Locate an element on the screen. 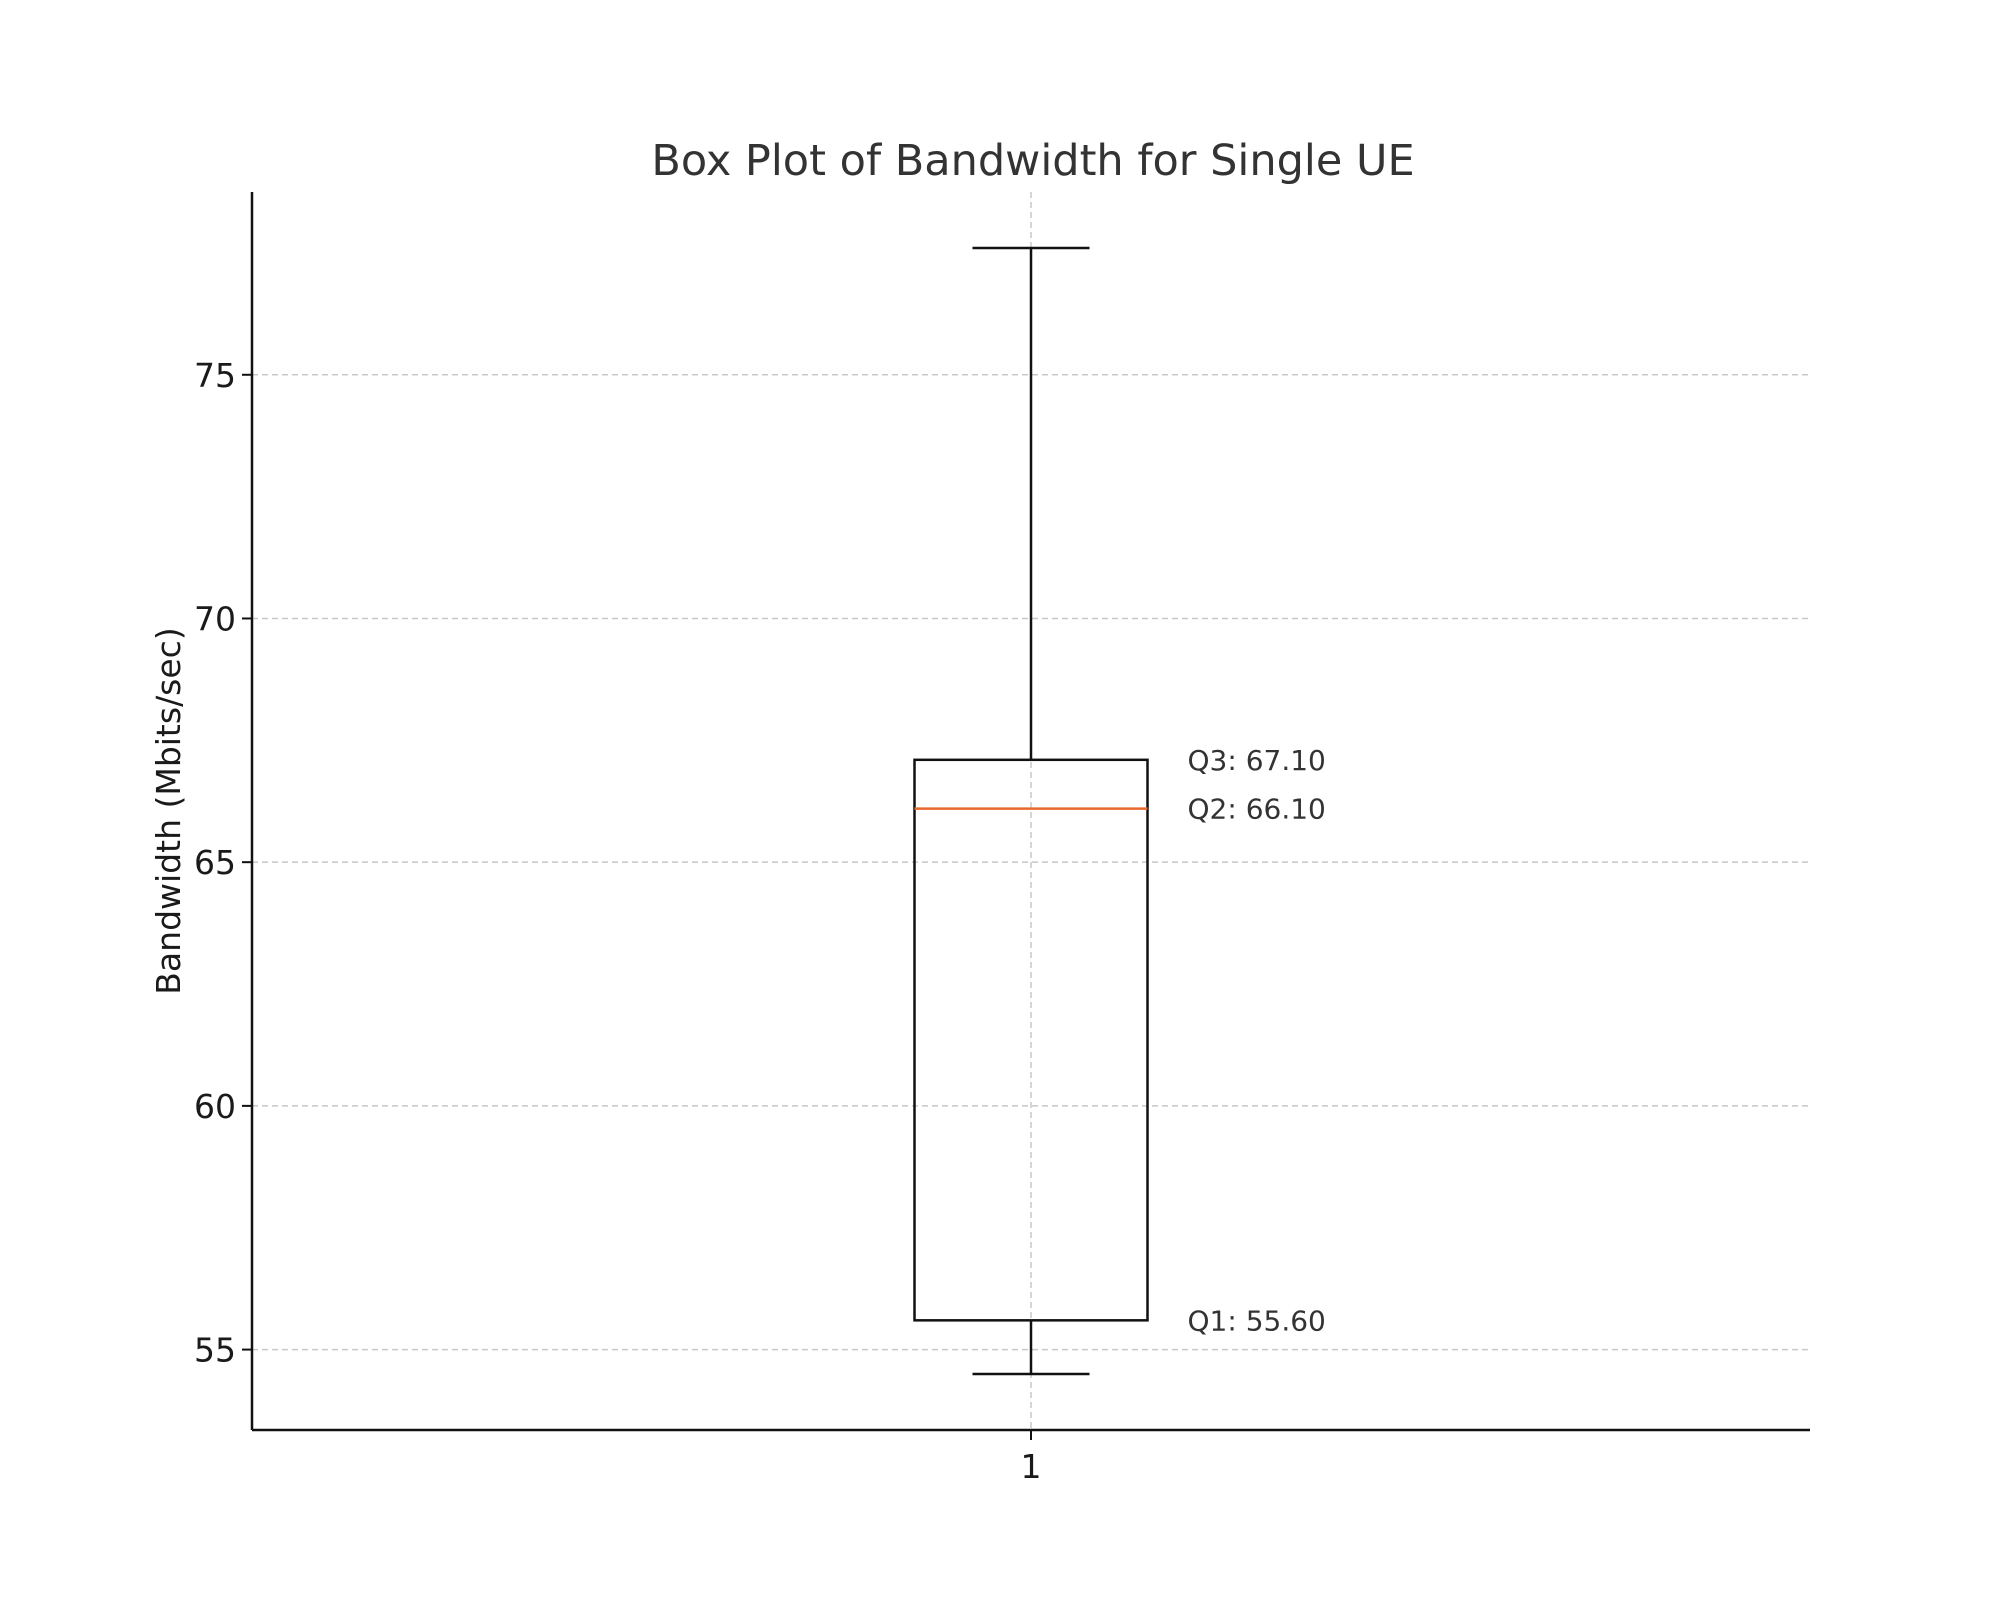 The width and height of the screenshot is (2000, 1600). x-ticks: 1 is located at coordinates (1031, 1458).